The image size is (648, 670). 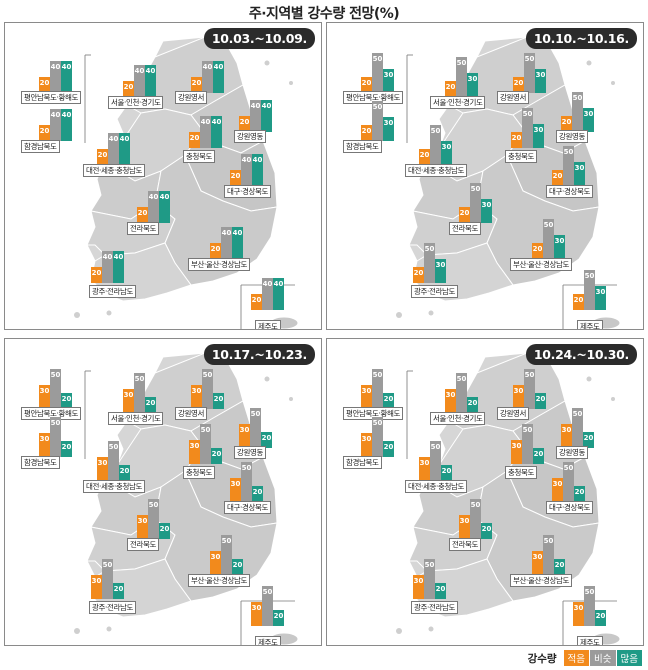 I want to click on period-badge: 10.17.~10.23., so click(x=259, y=354).